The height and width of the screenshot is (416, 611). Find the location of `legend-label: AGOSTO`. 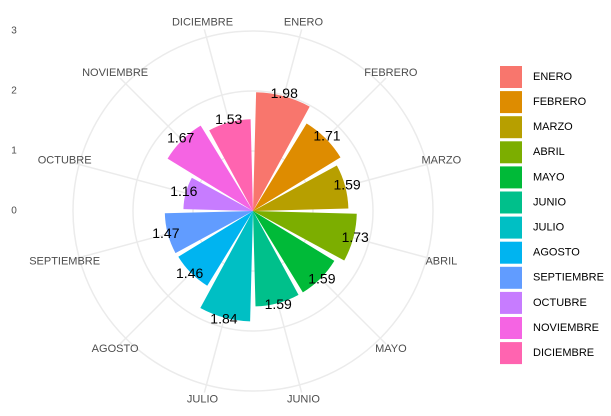

legend-label: AGOSTO is located at coordinates (556, 253).